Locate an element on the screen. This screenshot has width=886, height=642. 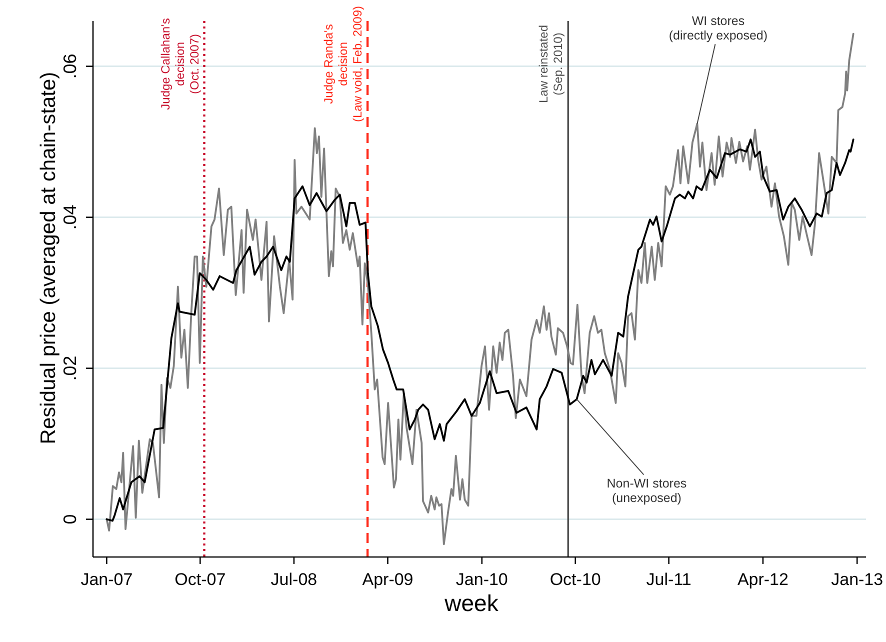
x-tick-label: Apr-12 is located at coordinates (762, 580).